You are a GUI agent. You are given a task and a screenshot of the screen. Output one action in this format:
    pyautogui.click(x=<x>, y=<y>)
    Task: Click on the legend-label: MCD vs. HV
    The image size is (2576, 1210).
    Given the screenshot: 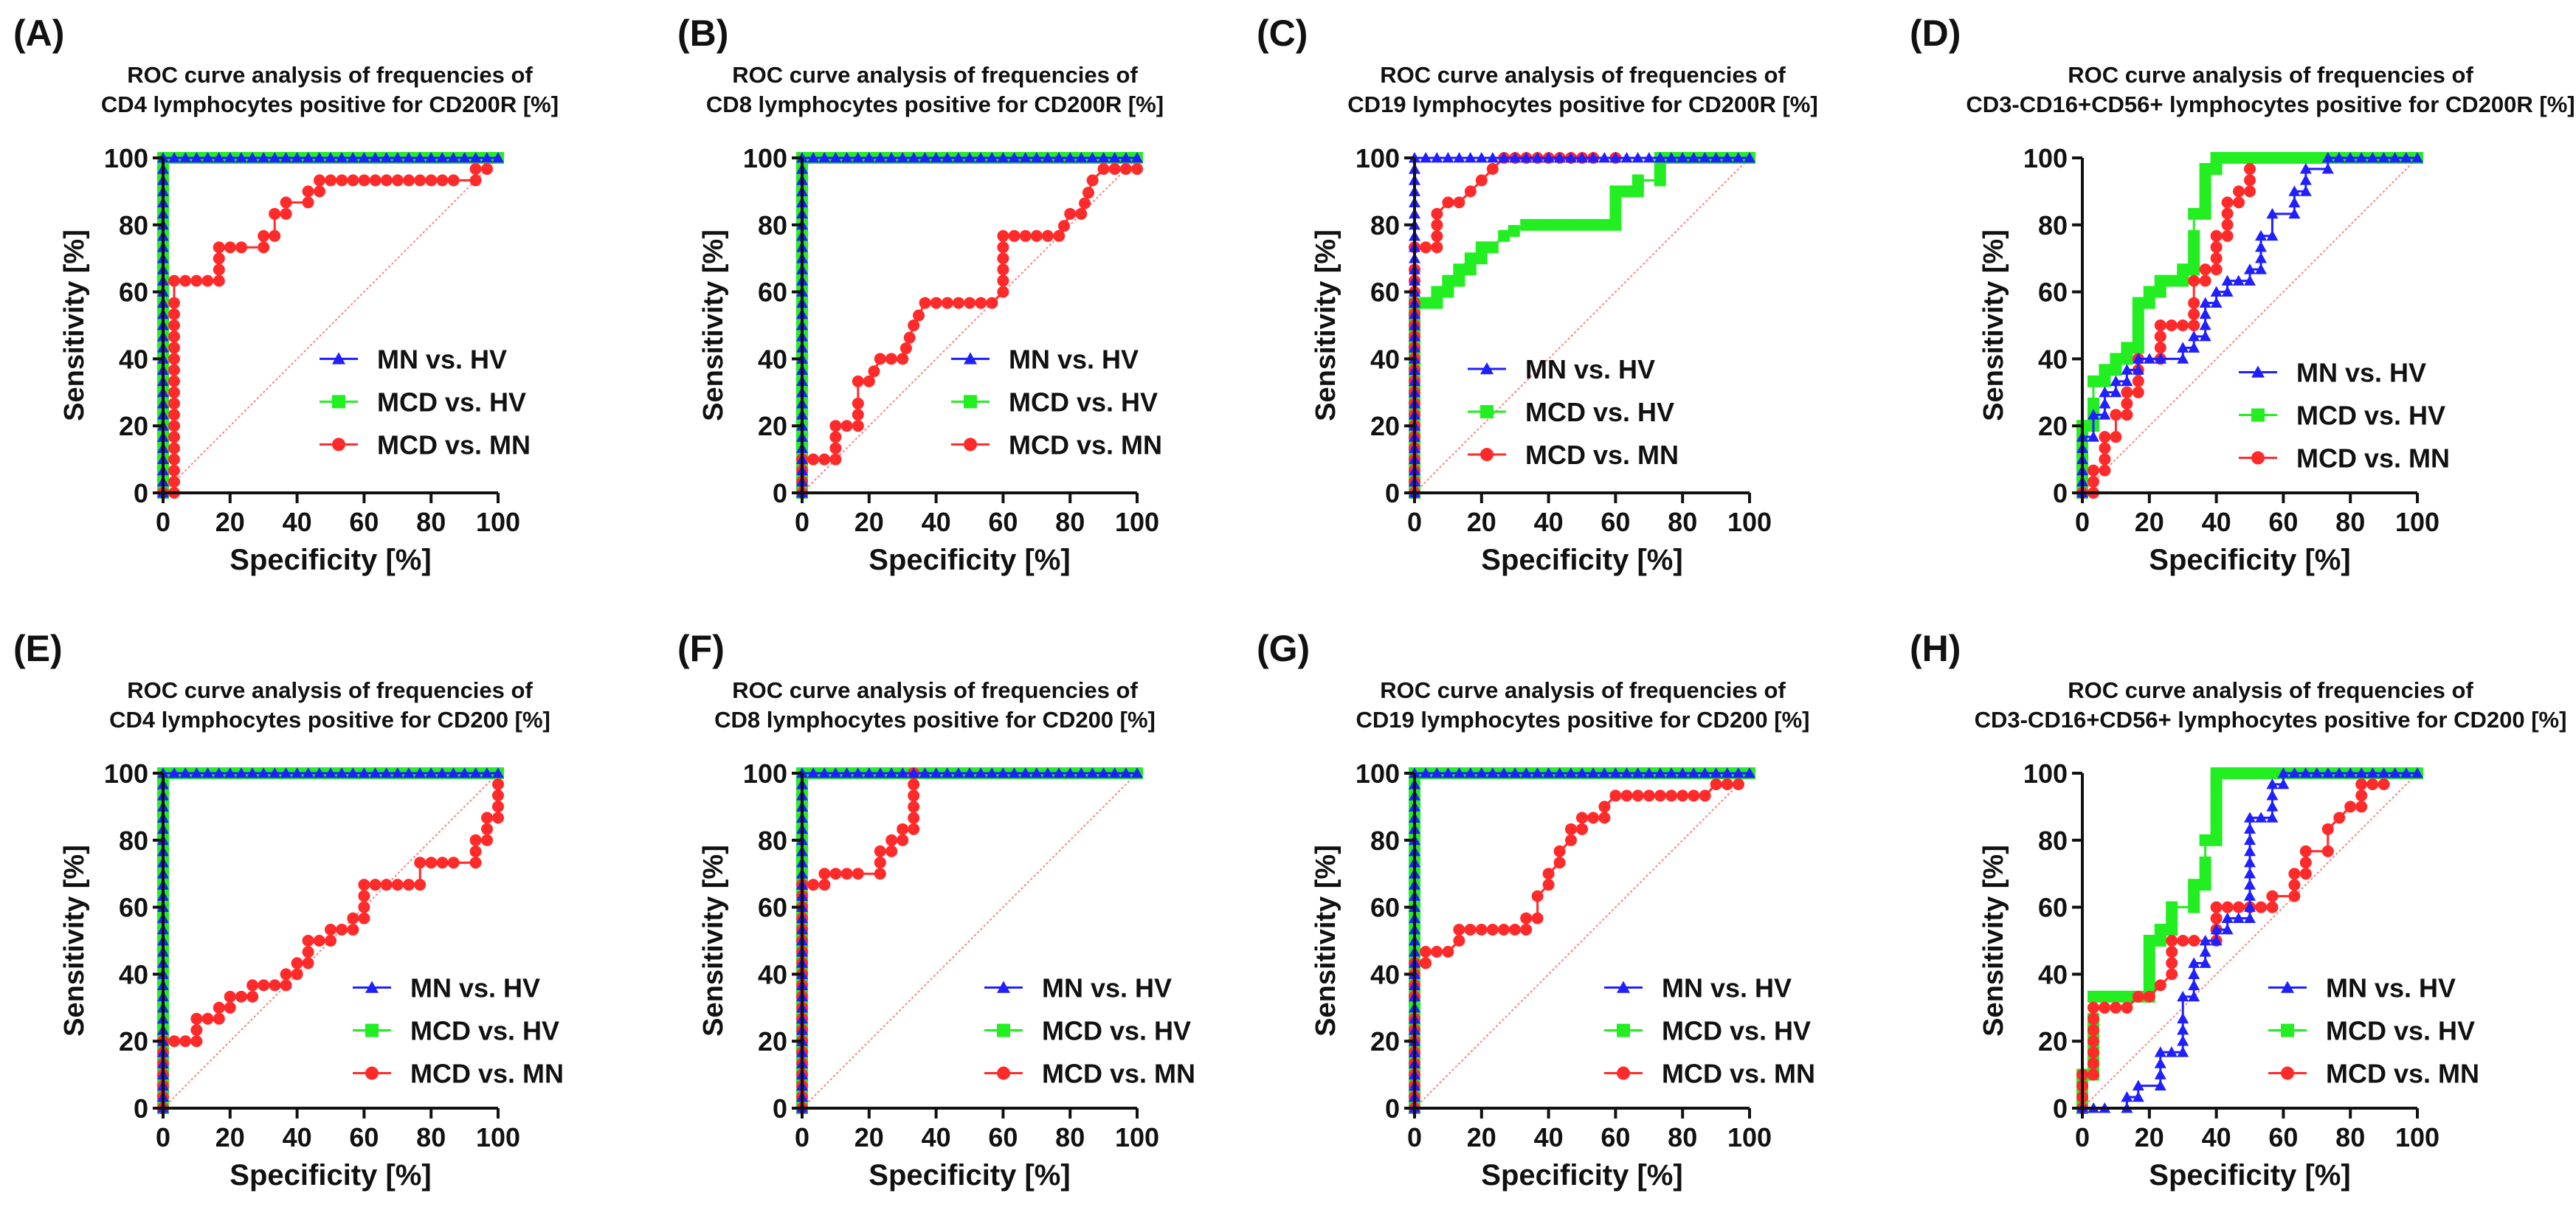 What is the action you would take?
    pyautogui.click(x=1737, y=1031)
    